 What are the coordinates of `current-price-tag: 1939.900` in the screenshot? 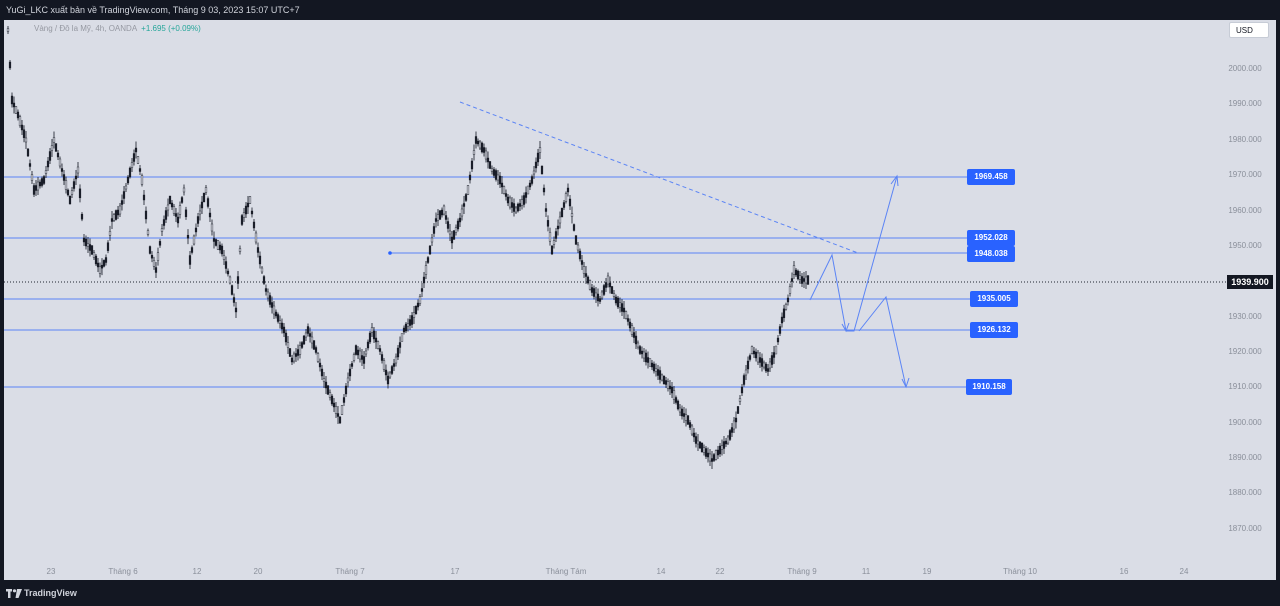 It's located at (1250, 282).